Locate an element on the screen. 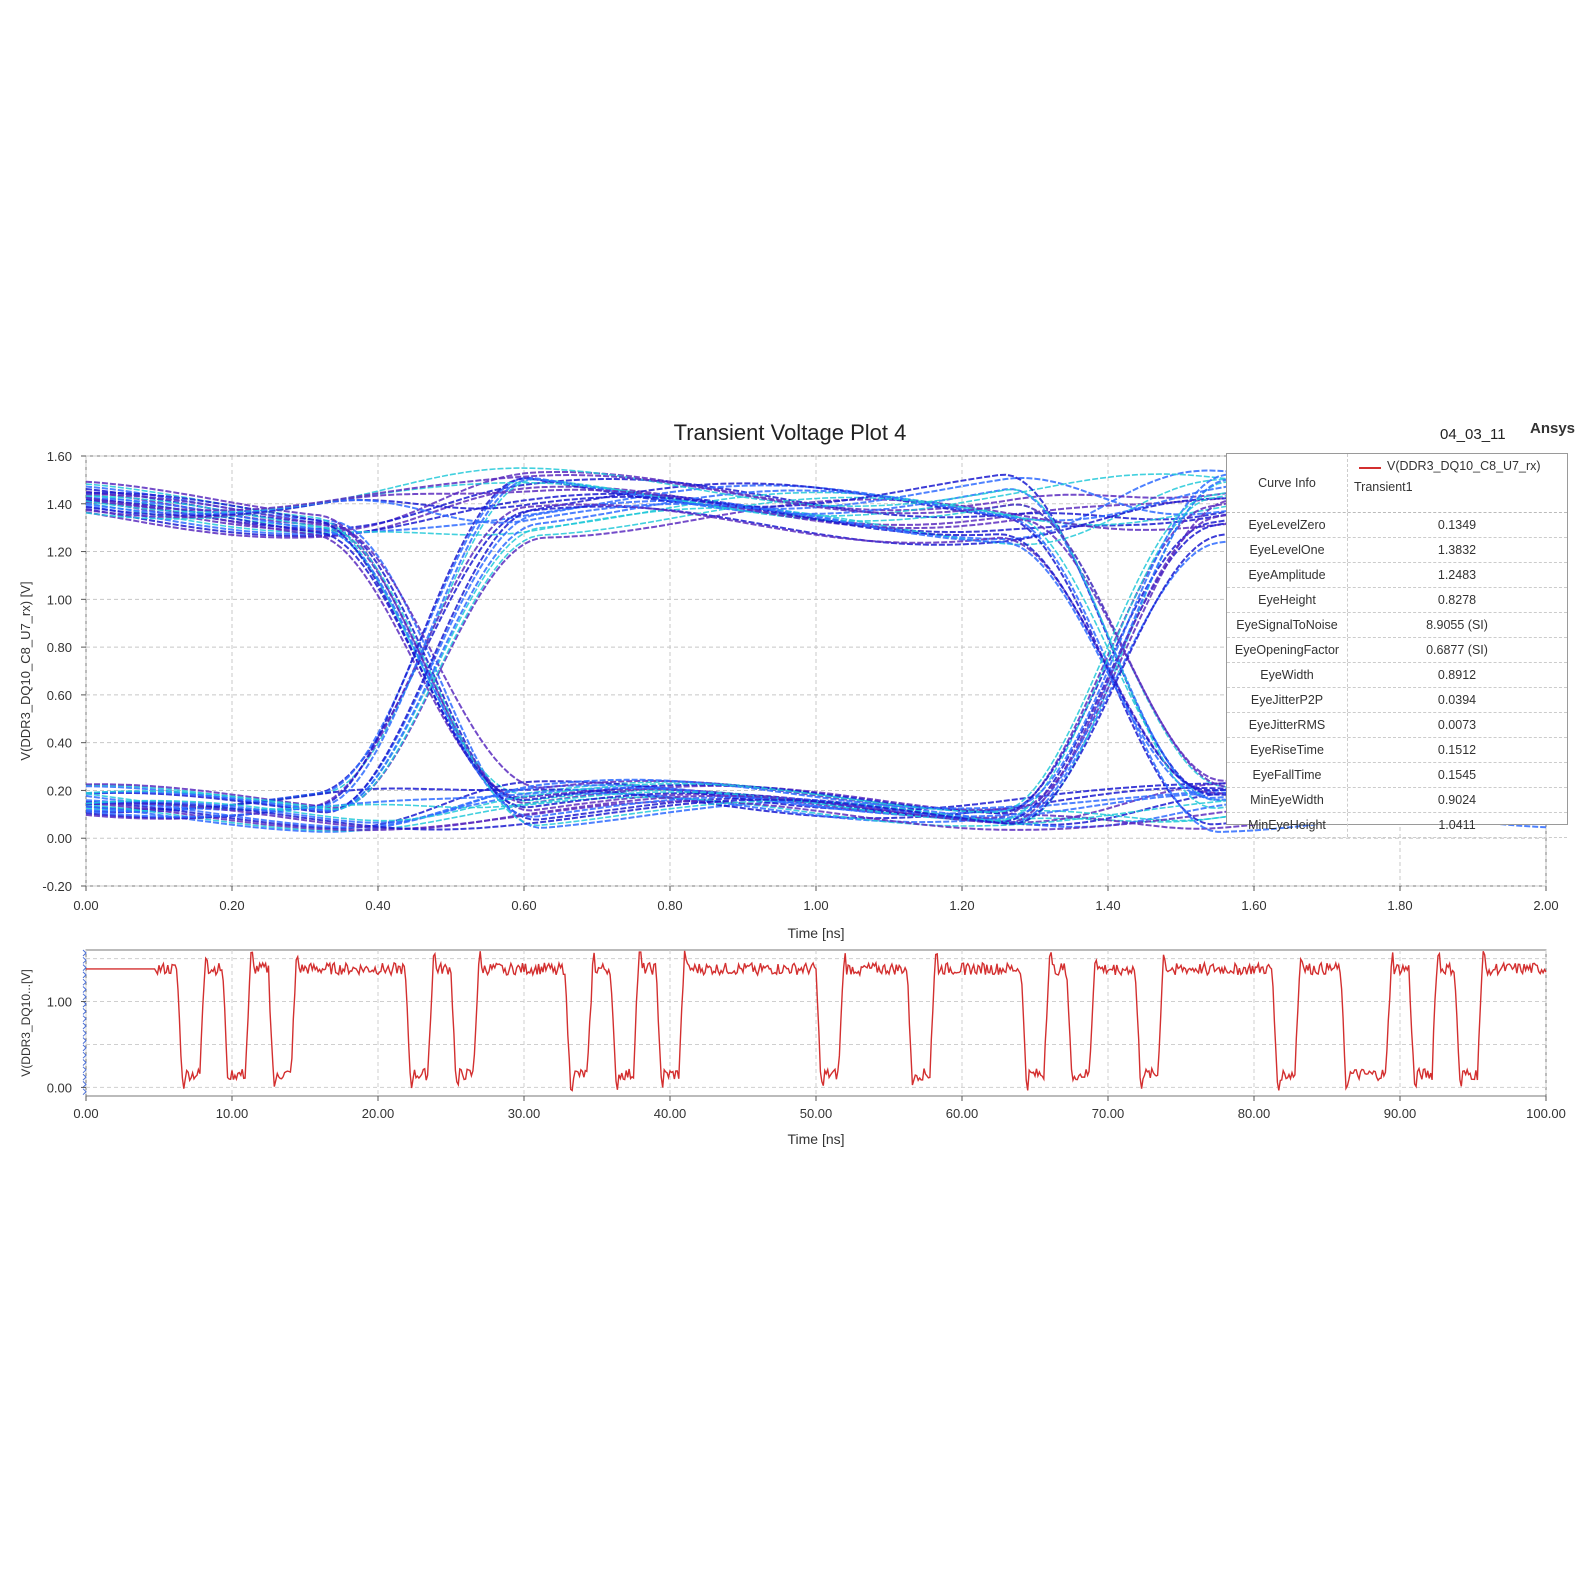  metric-name: EyeOpeningFactor is located at coordinates (1287, 650).